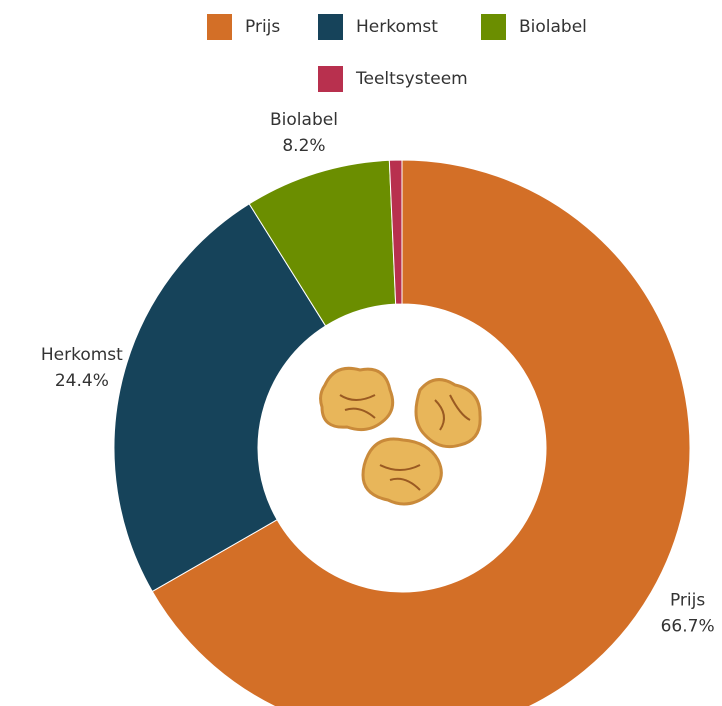 The image size is (722, 706). Describe the element at coordinates (687, 600) in the screenshot. I see `slice-label: Prijs` at that location.